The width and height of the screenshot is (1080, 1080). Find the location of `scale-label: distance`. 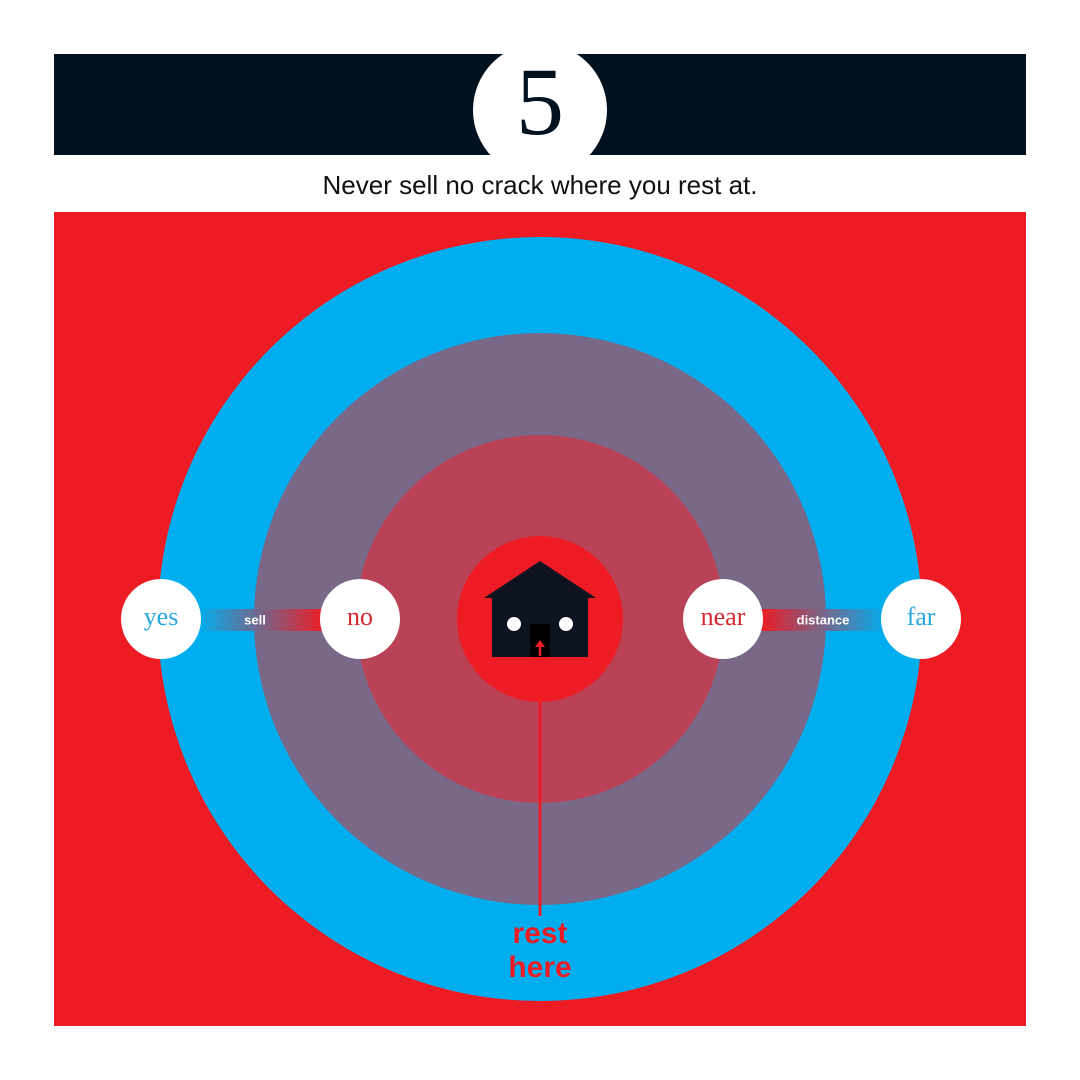

scale-label: distance is located at coordinates (823, 619).